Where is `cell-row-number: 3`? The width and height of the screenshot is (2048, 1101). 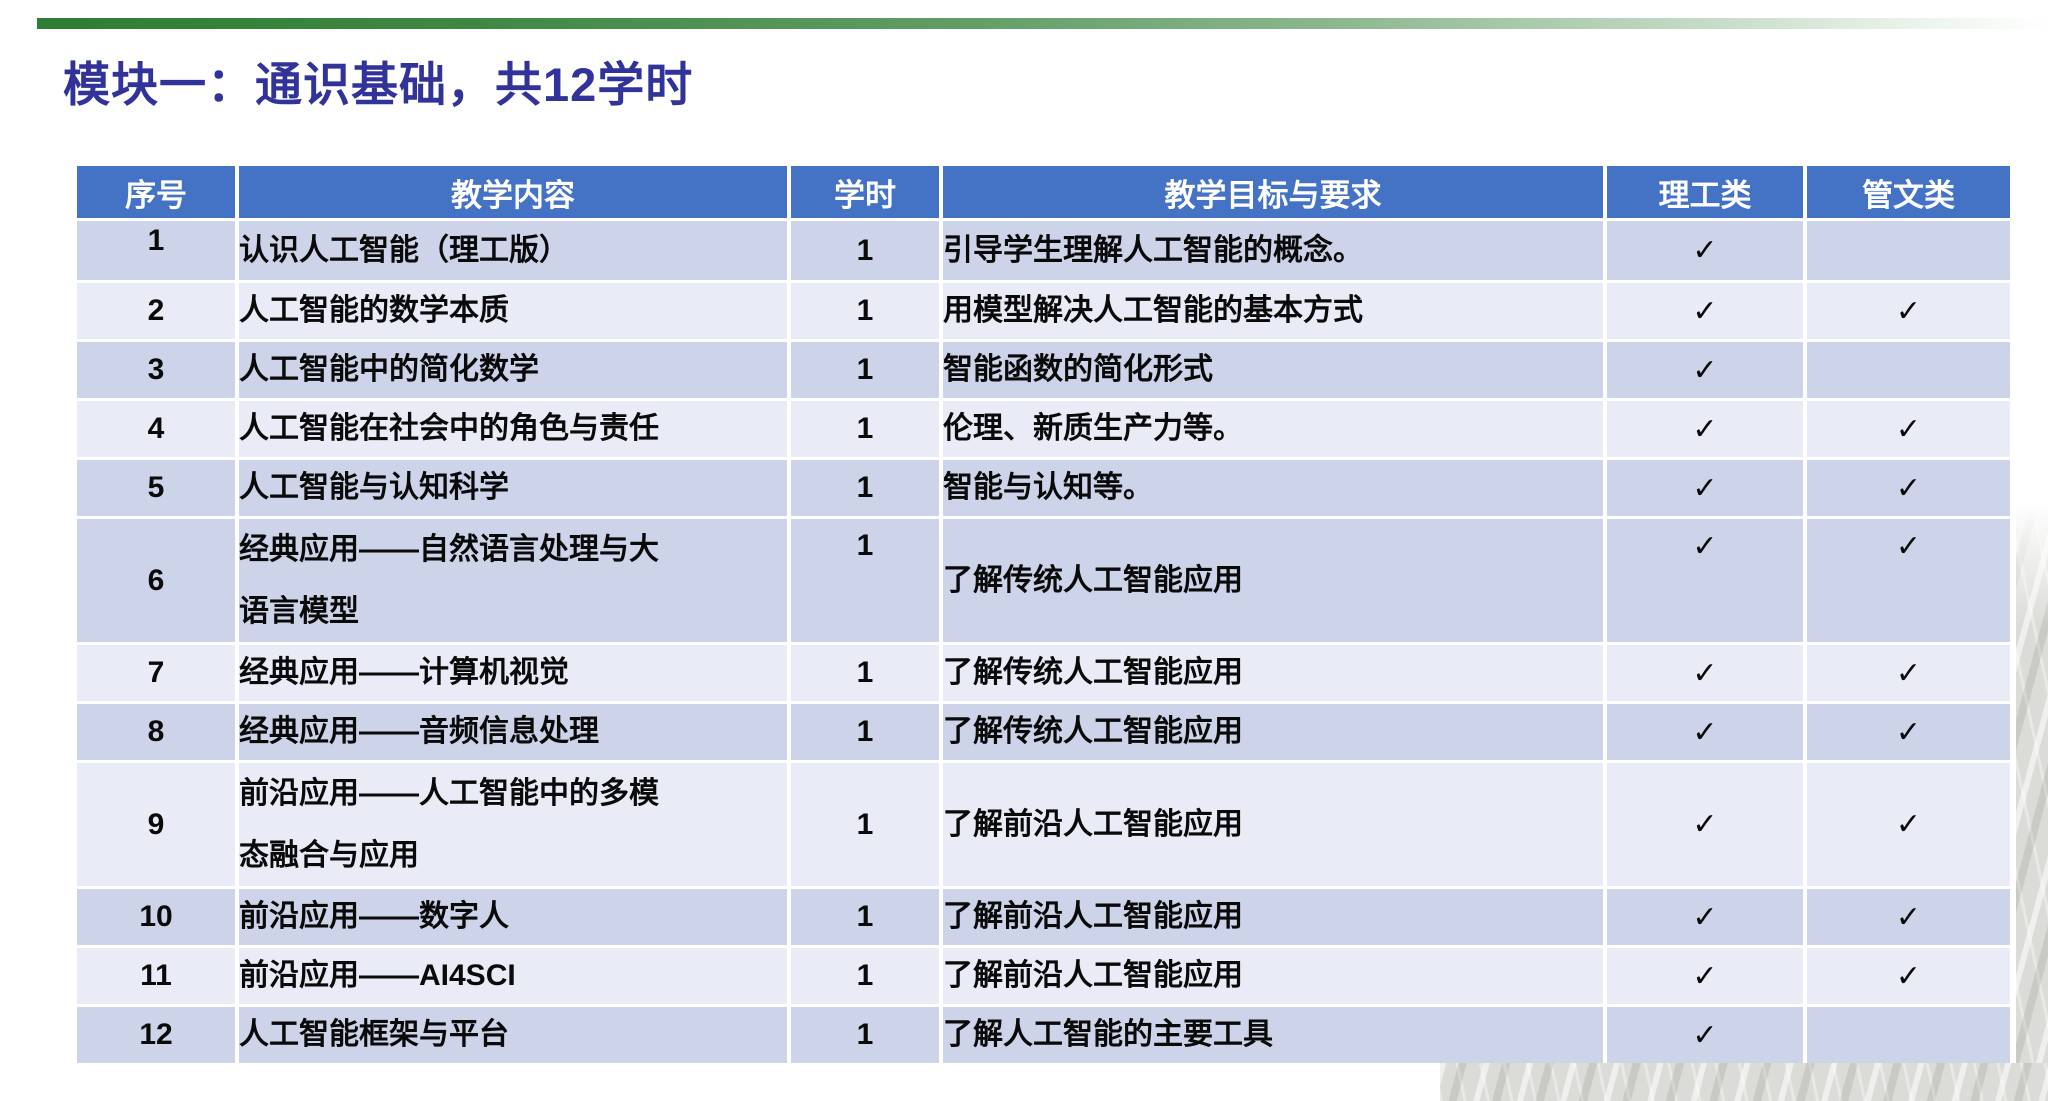
cell-row-number: 3 is located at coordinates (156, 370).